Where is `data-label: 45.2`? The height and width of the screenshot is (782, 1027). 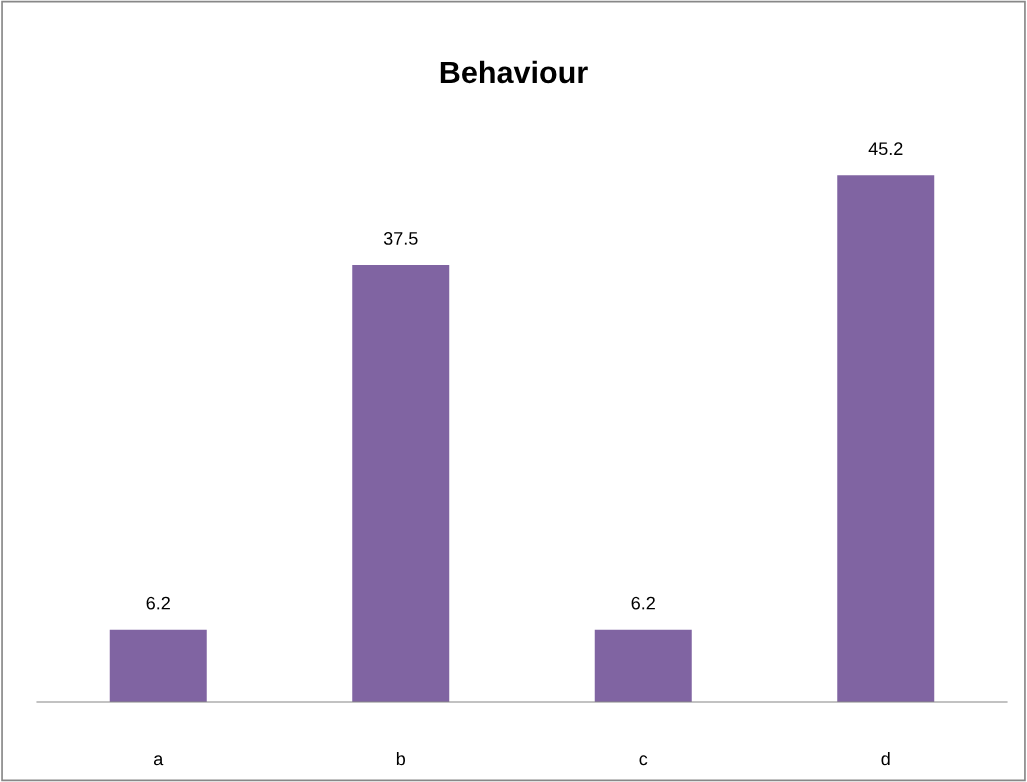 data-label: 45.2 is located at coordinates (885, 149).